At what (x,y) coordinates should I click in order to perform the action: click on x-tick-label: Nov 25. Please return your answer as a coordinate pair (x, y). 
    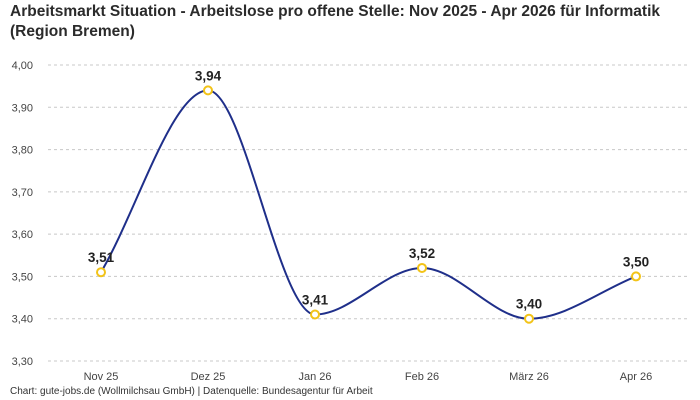
    Looking at the image, I should click on (101, 377).